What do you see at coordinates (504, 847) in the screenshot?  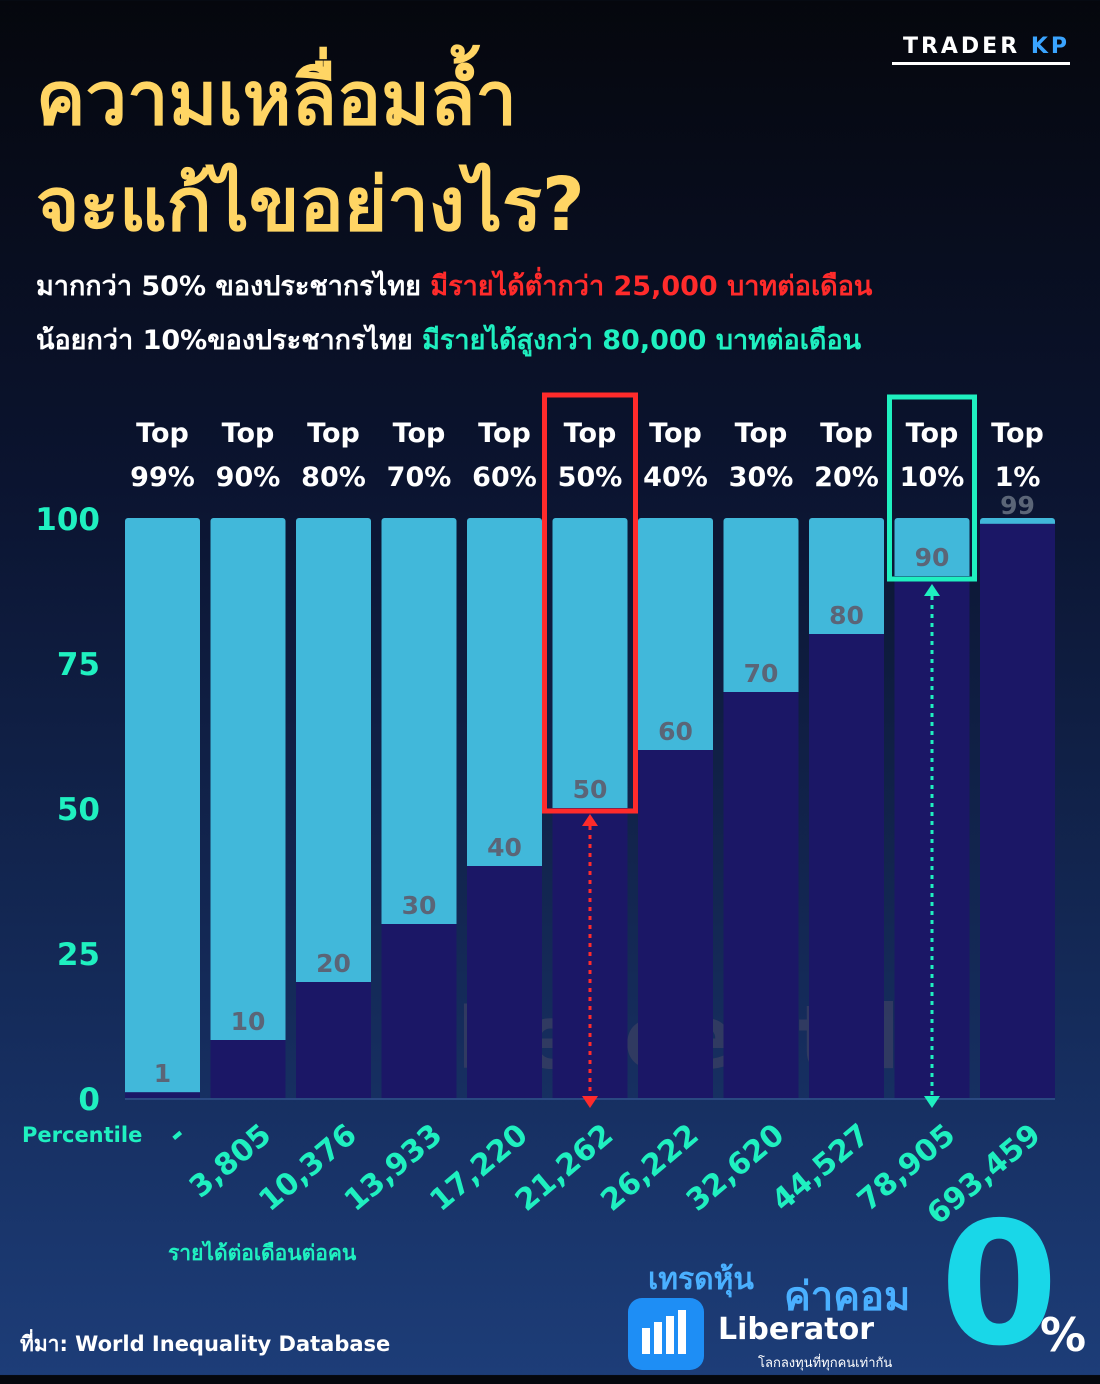 I see `bar-value-label: 40` at bounding box center [504, 847].